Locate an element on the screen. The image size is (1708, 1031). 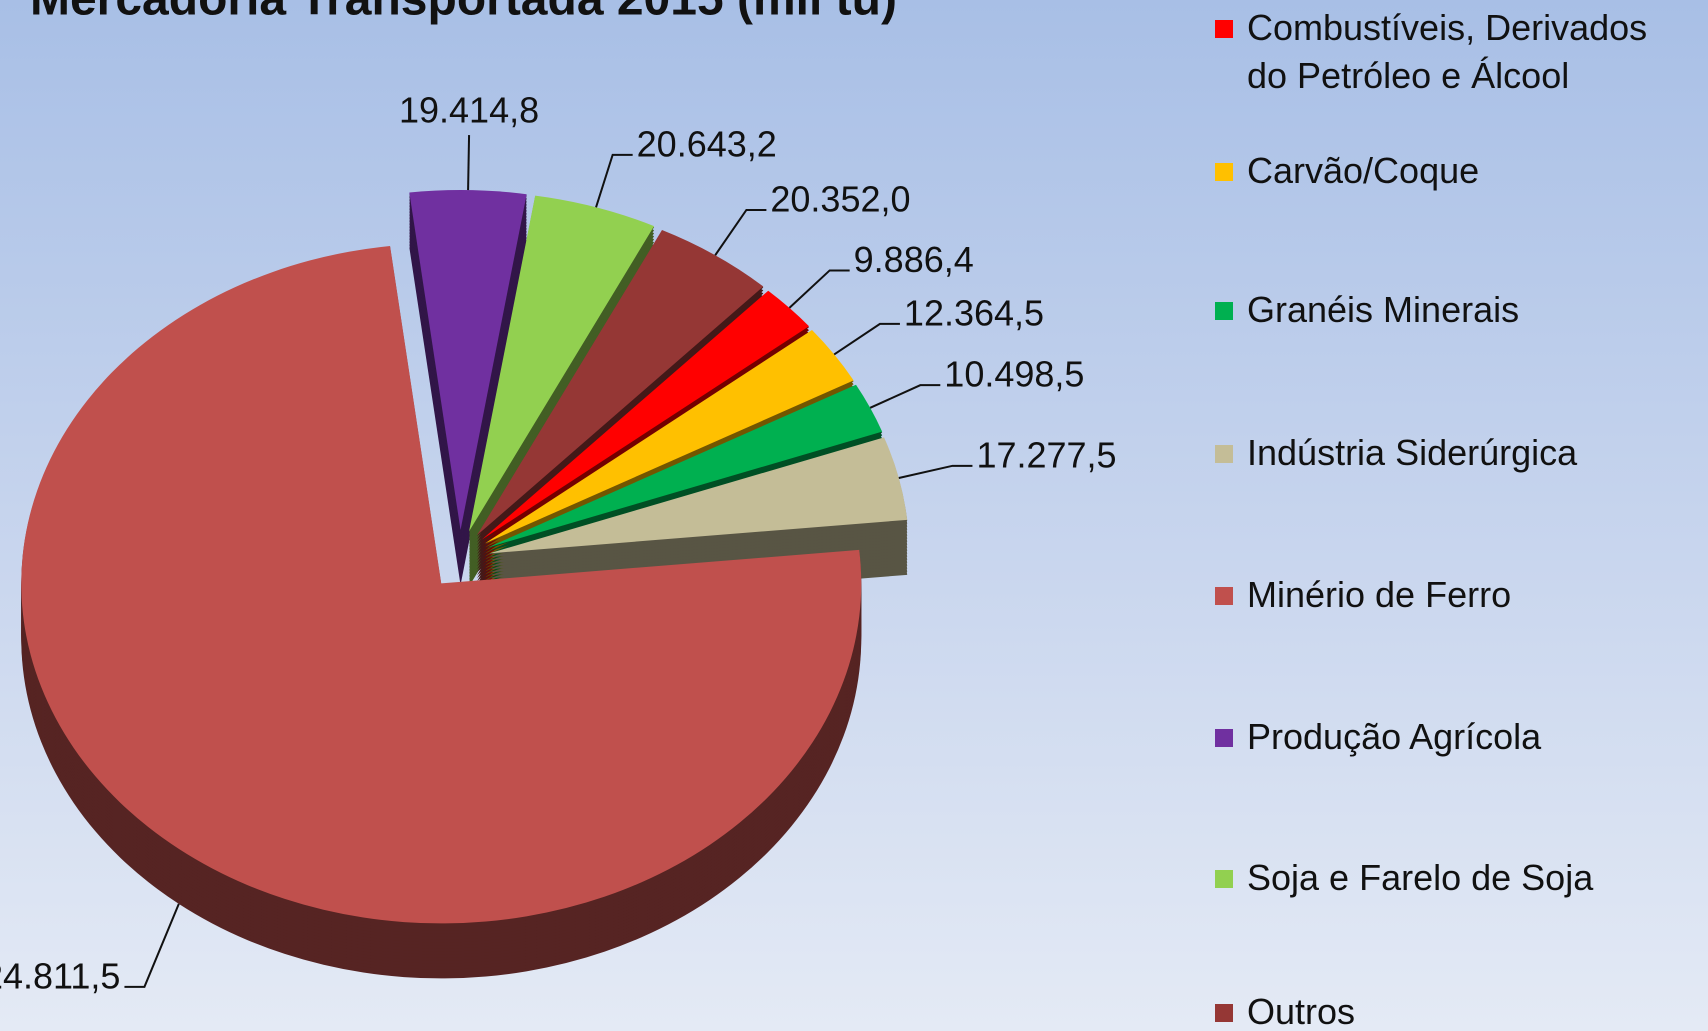
legend-item: Indústria Siderúrgica is located at coordinates (1455, 453).